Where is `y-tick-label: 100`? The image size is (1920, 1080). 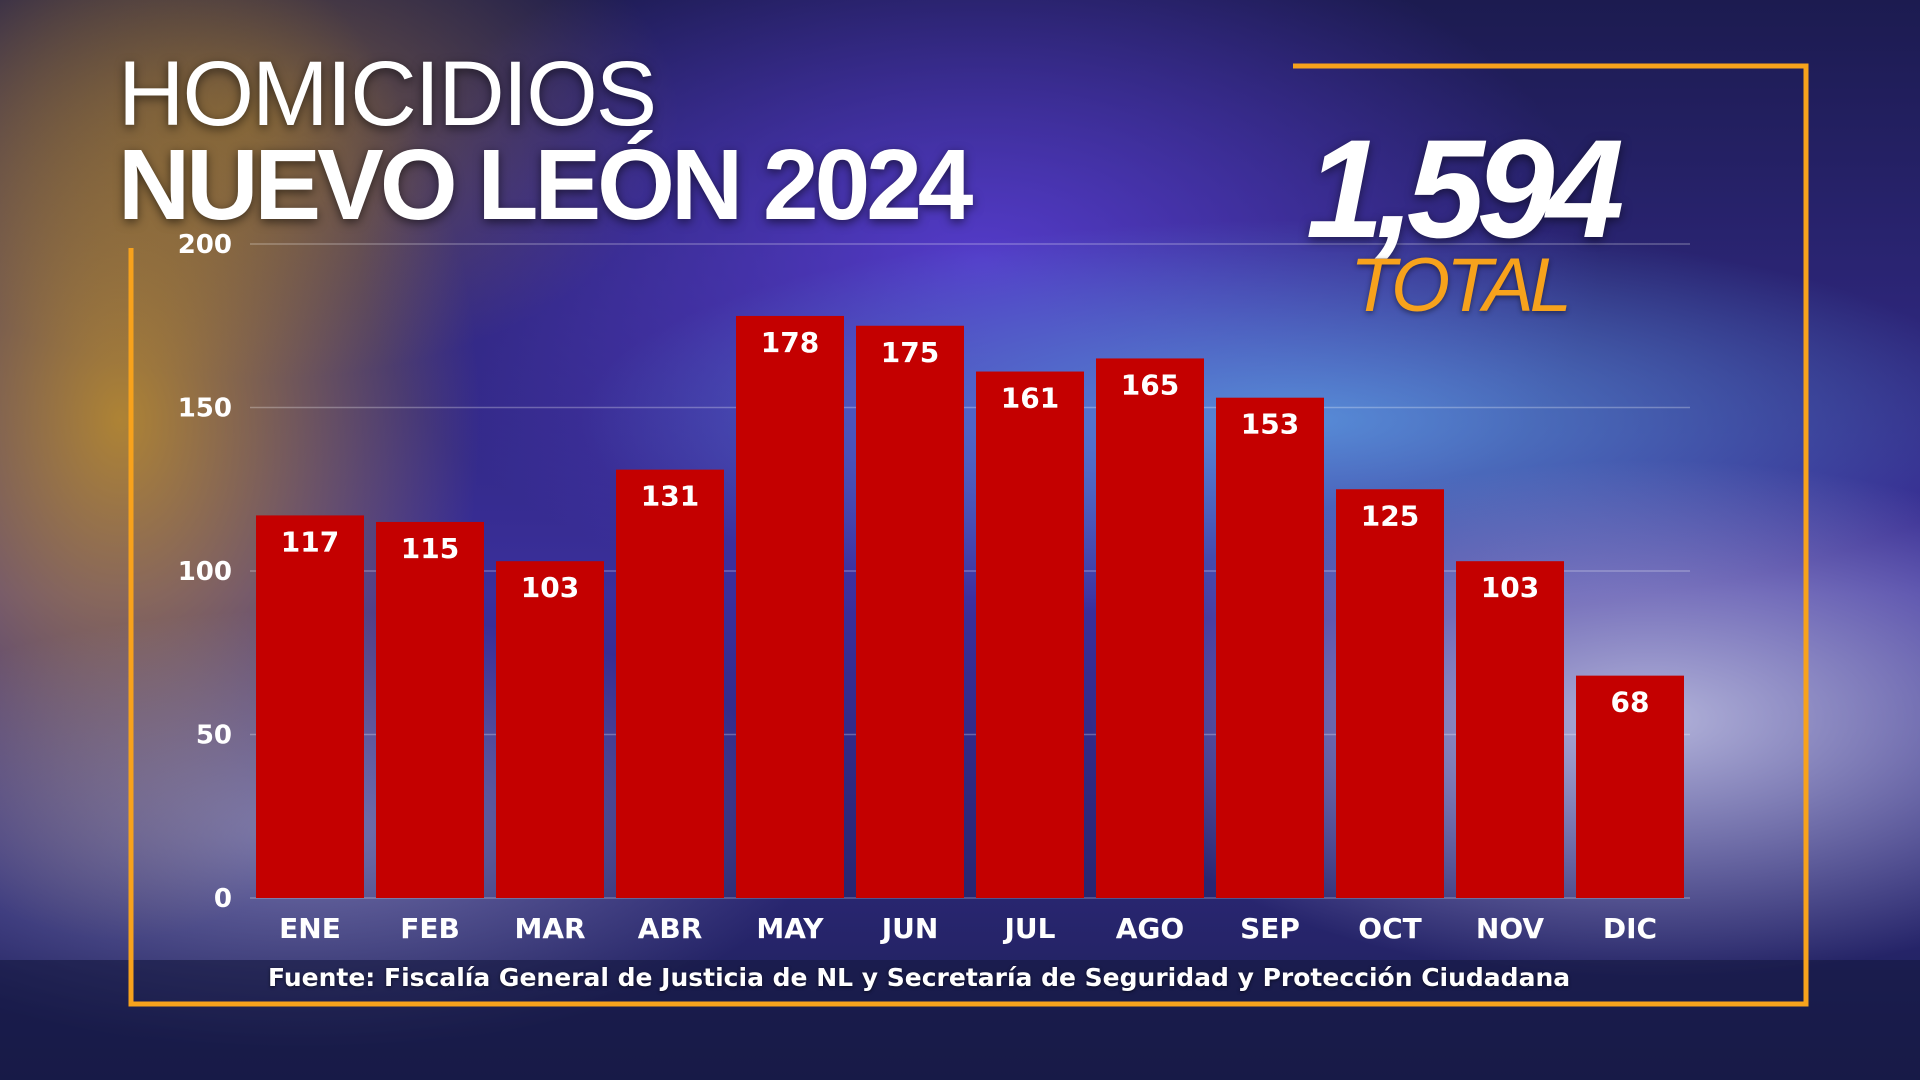 y-tick-label: 100 is located at coordinates (205, 572).